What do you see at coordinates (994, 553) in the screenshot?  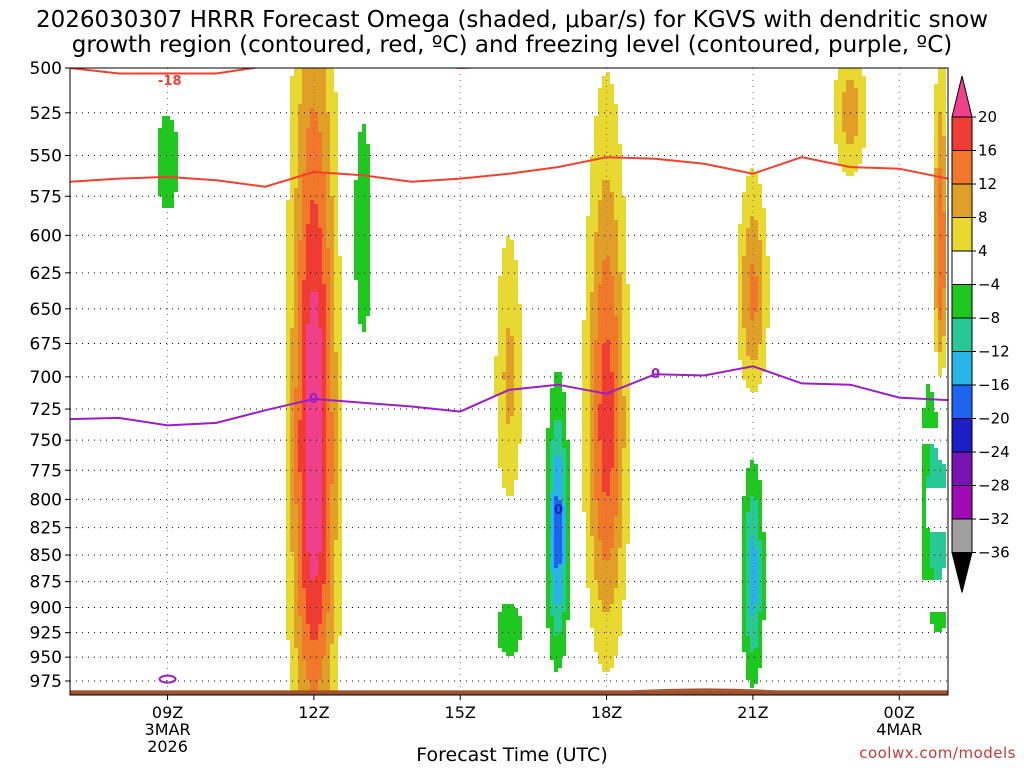 I see `colorbar-label: −36` at bounding box center [994, 553].